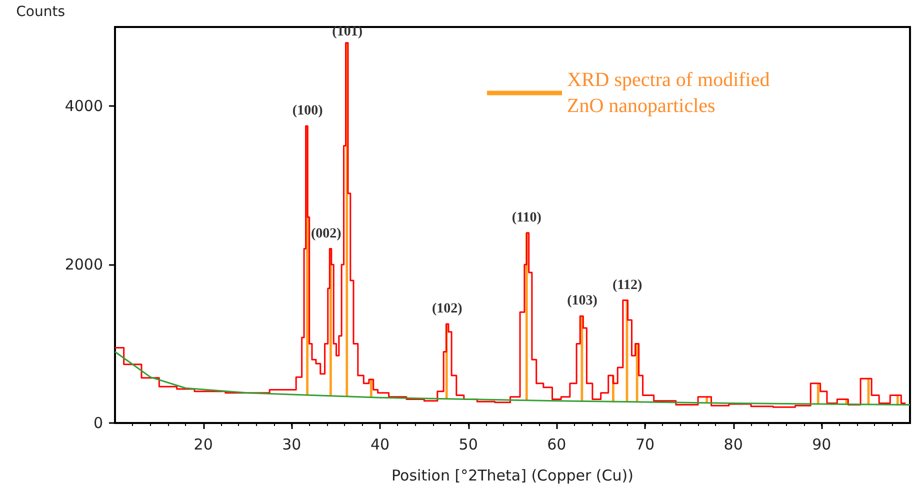 The height and width of the screenshot is (490, 912). I want to click on x-tick-label: 90, so click(822, 445).